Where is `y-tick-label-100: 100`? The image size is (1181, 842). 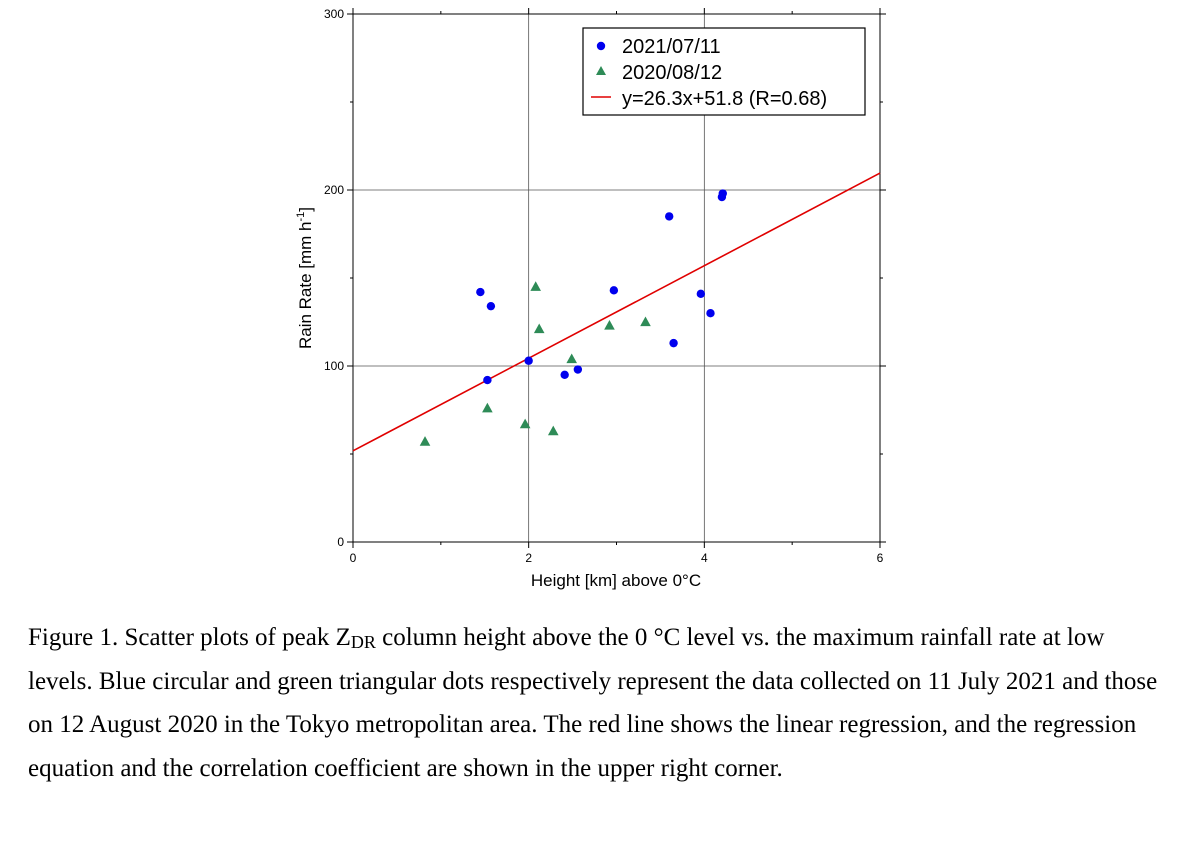 y-tick-label-100: 100 is located at coordinates (334, 366).